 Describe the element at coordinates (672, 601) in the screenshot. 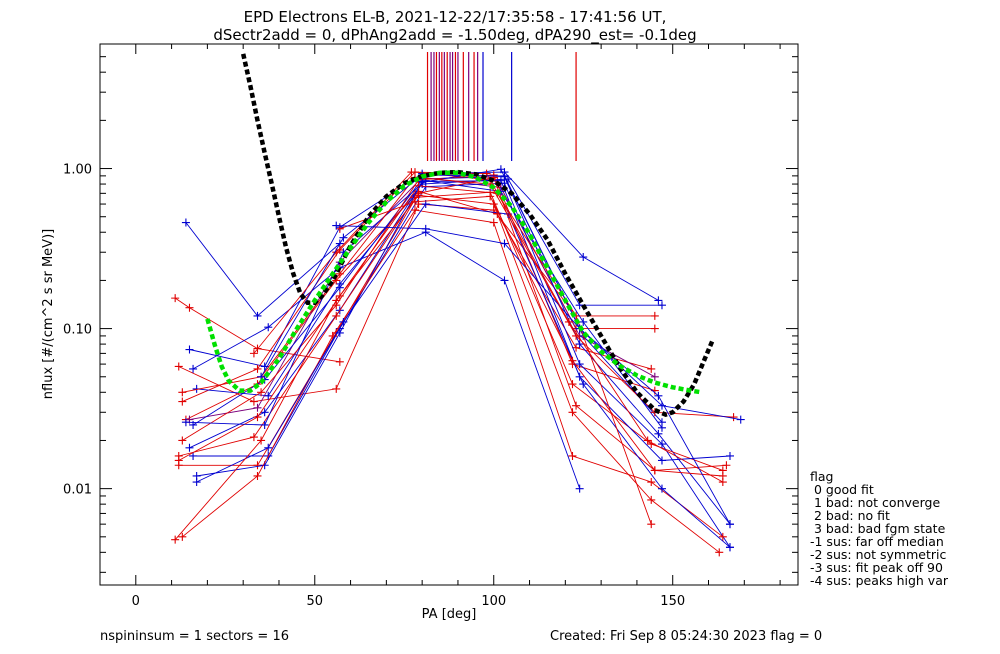

I see `x-tick-label: 150` at that location.